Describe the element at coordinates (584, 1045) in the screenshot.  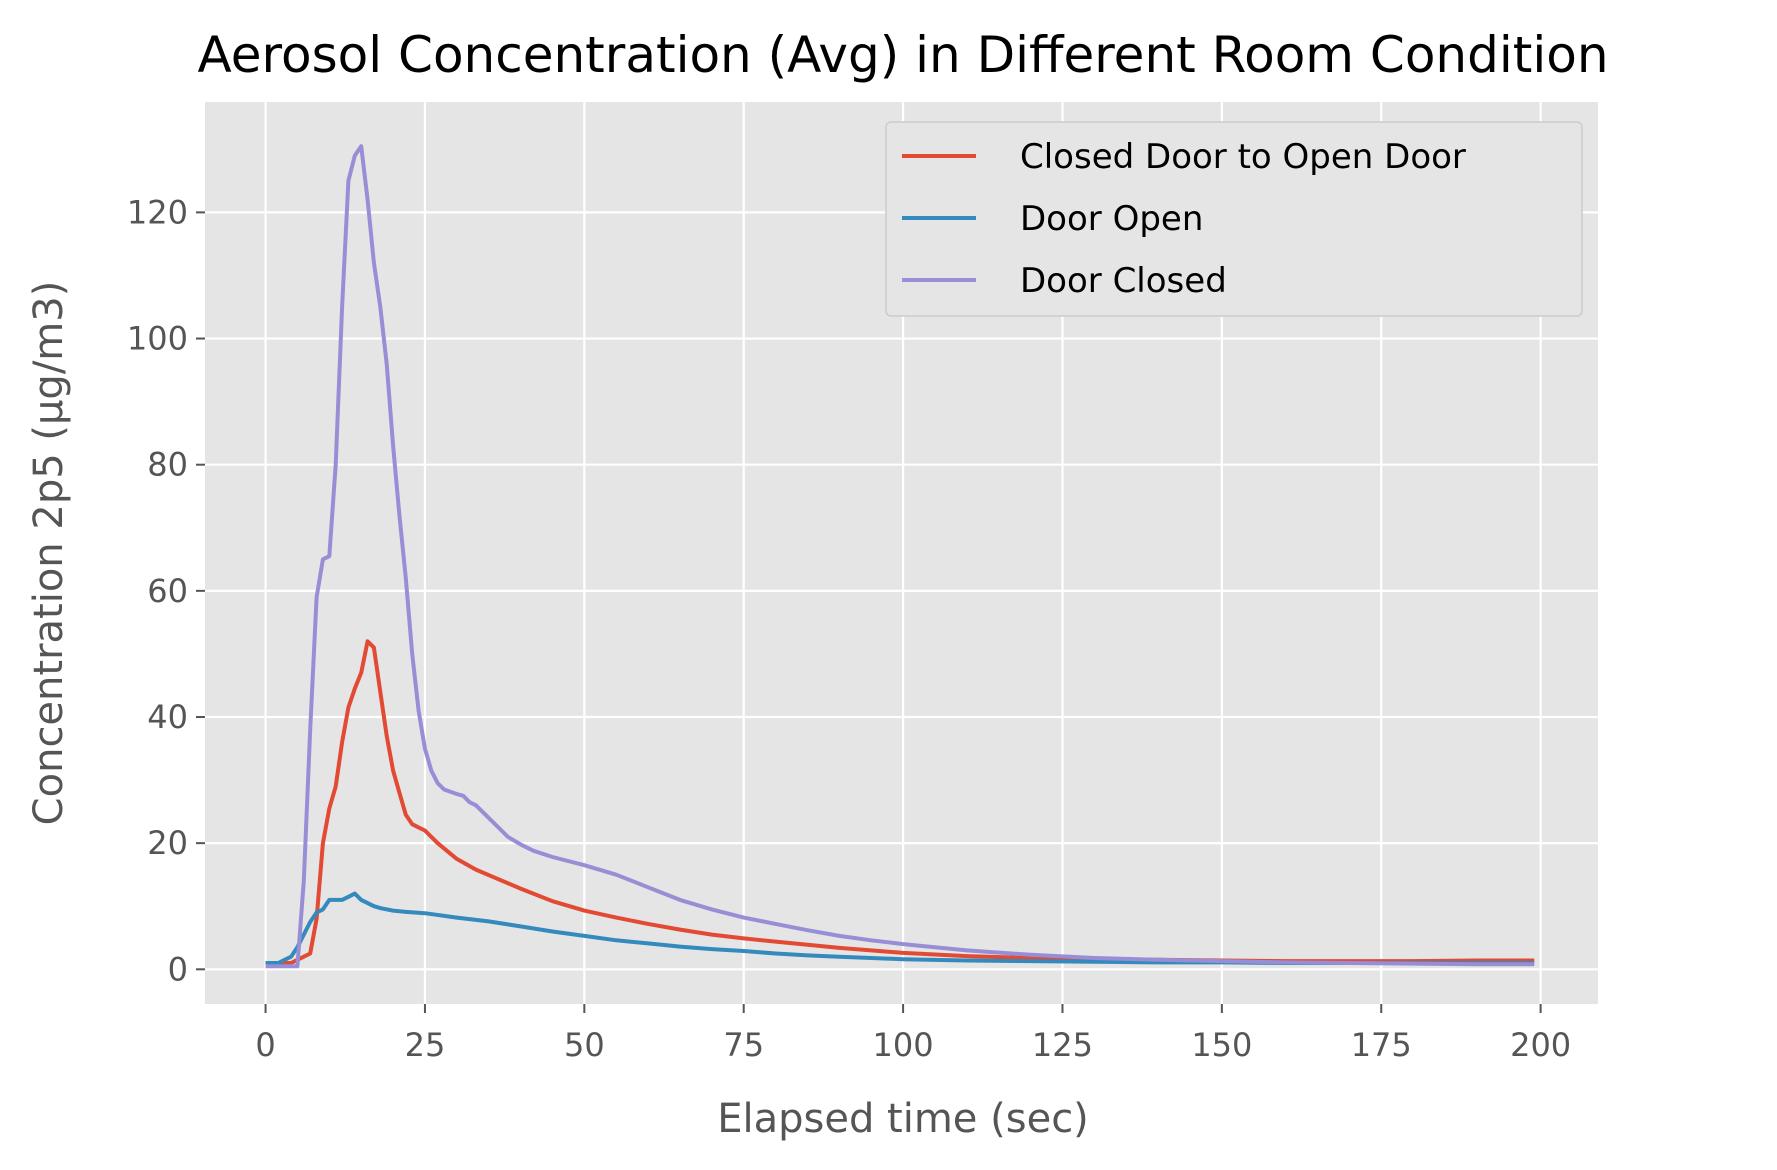
I see `x-tick-label: 50` at that location.